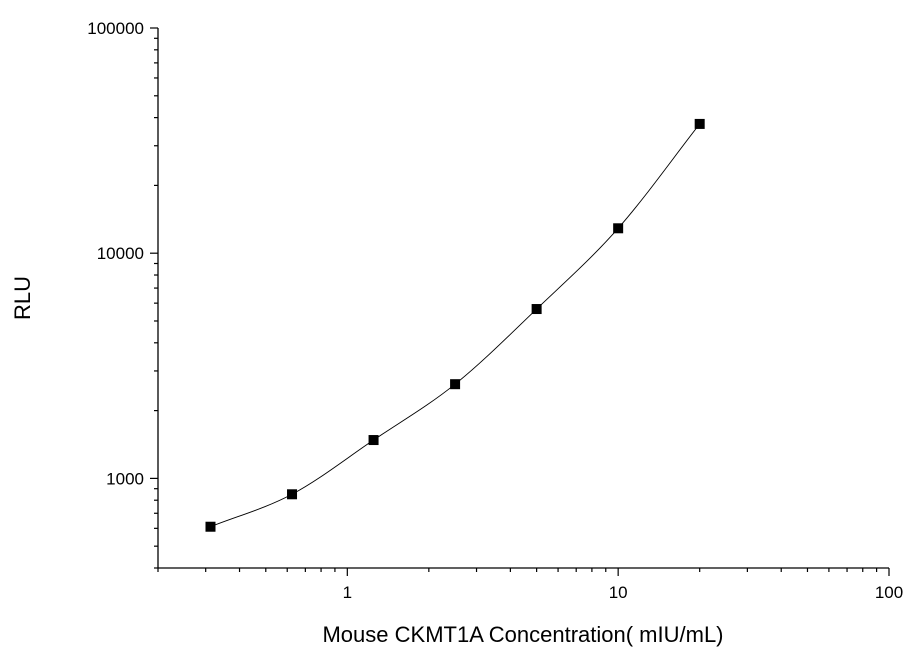 This screenshot has height=649, width=906. Describe the element at coordinates (115, 28) in the screenshot. I see `y-tick-label: 100000` at that location.